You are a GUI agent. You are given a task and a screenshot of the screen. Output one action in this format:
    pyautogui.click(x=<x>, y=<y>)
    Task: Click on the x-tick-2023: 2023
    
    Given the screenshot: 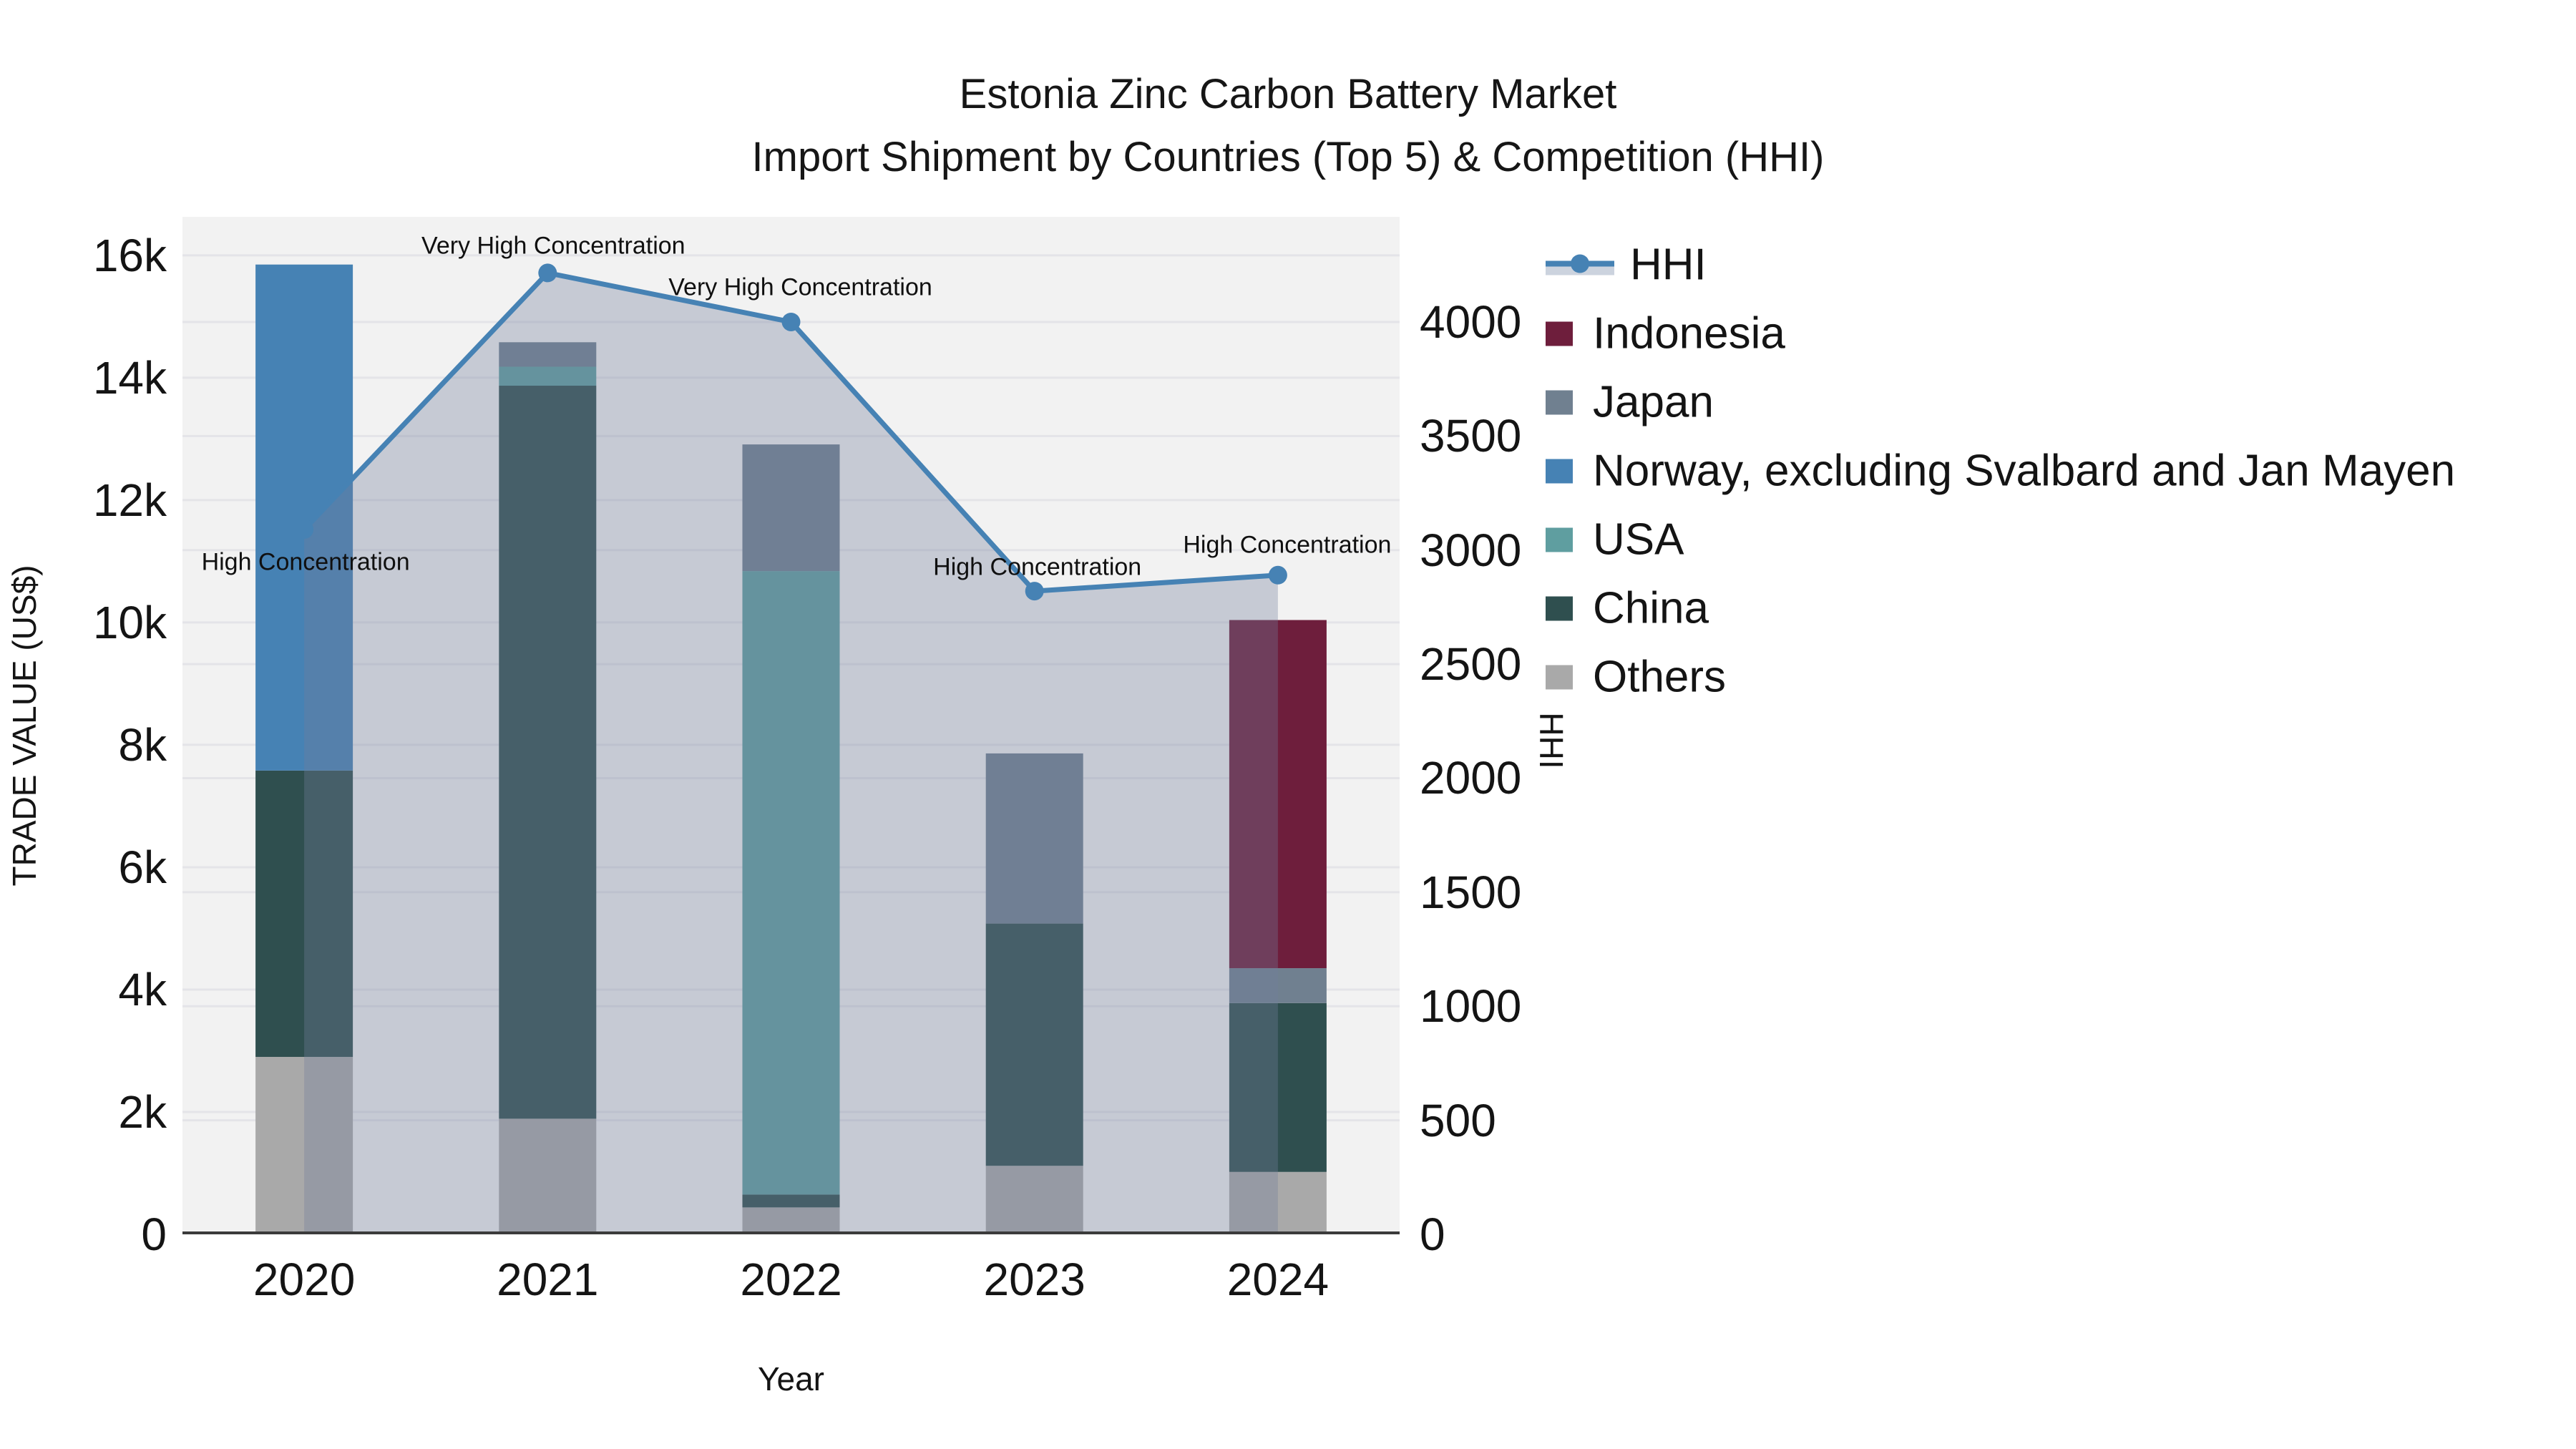 What is the action you would take?
    pyautogui.click(x=1034, y=1279)
    